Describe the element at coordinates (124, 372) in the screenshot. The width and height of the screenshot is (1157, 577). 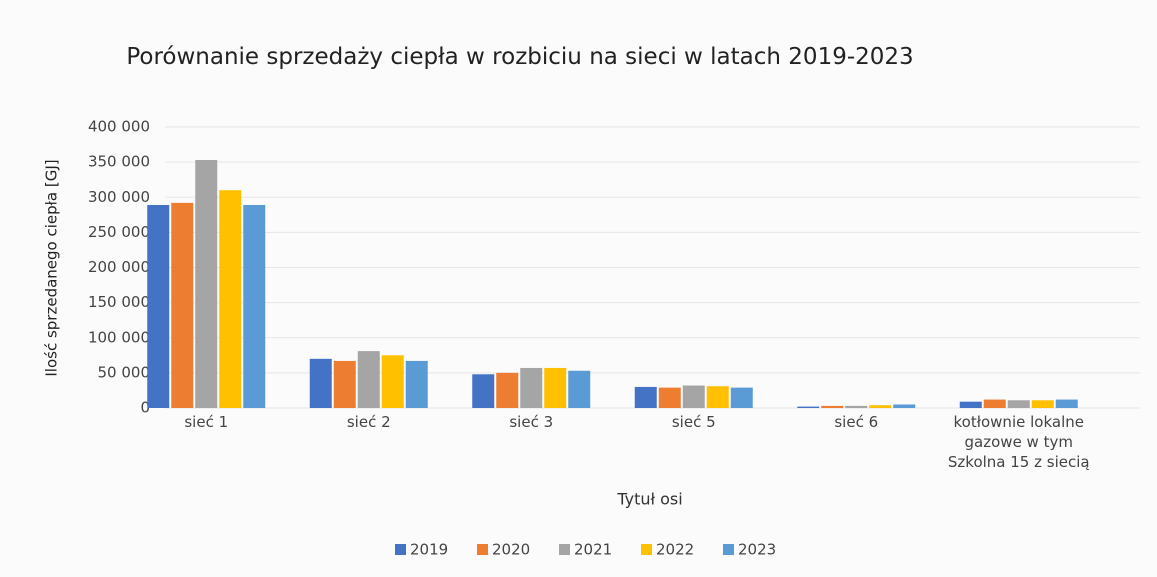
I see `y-tick-label: 50 000` at that location.